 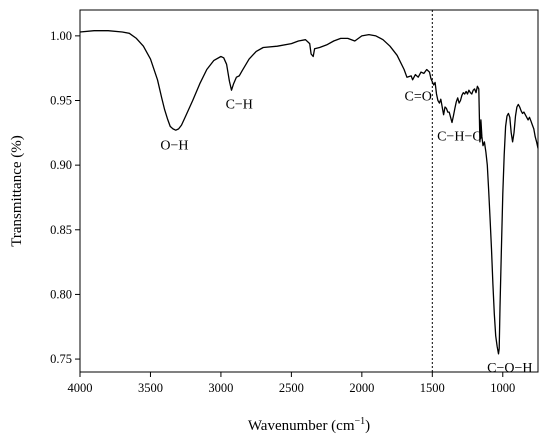 I want to click on x-axis-ticks: 4000 3500 3000 2500 2000 1500 1000, so click(x=291, y=383).